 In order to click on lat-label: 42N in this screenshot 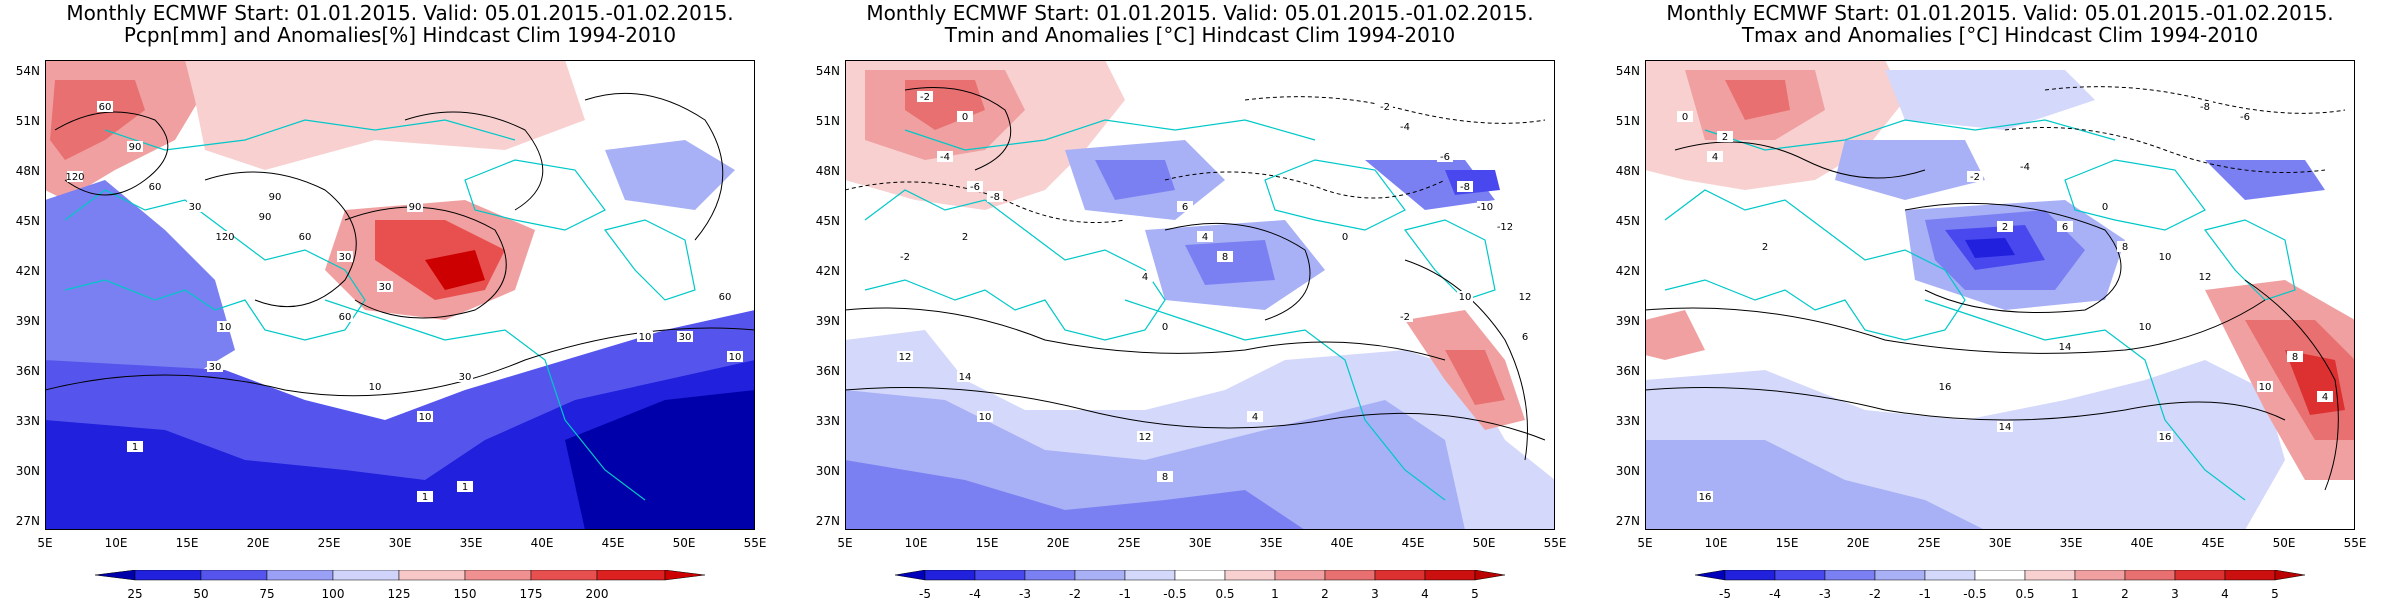, I will do `click(27, 271)`.